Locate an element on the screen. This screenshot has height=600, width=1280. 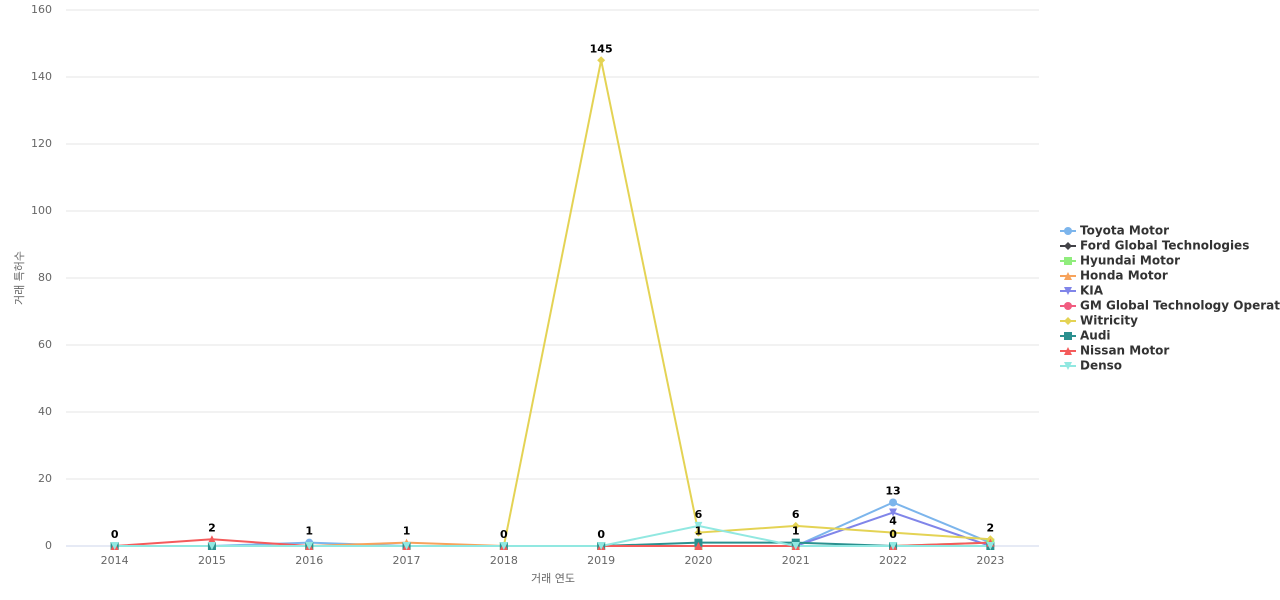
legend-item: Toyota Motor is located at coordinates (1114, 231).